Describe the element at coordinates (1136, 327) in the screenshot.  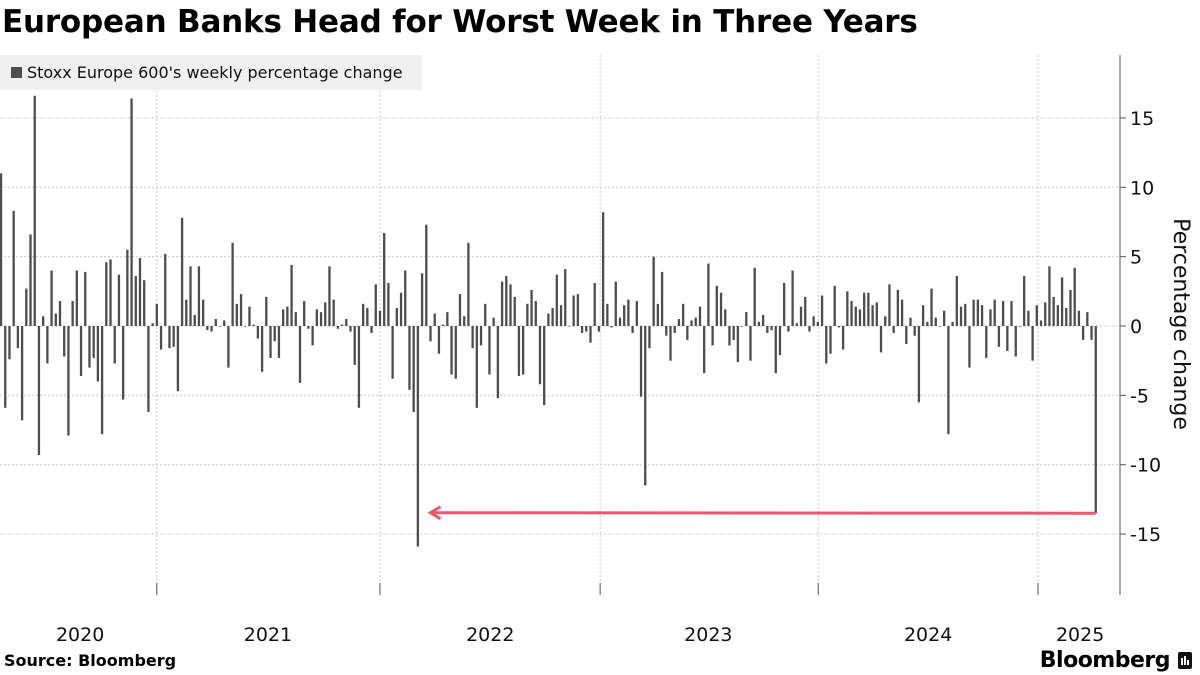
I see `y-tick-label: 0` at that location.